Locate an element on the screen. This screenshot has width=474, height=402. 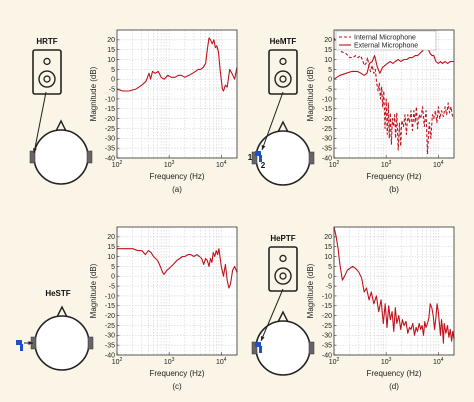
y-tick-label: -15 is located at coordinates (327, 306).